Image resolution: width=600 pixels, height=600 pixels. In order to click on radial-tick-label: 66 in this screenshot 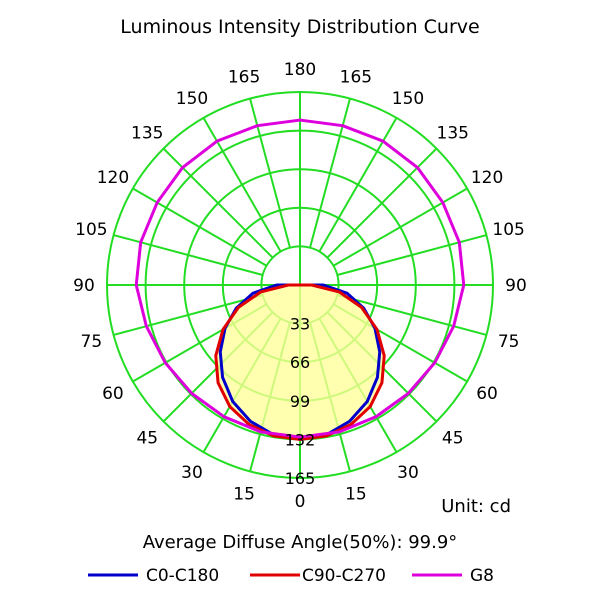, I will do `click(300, 362)`.